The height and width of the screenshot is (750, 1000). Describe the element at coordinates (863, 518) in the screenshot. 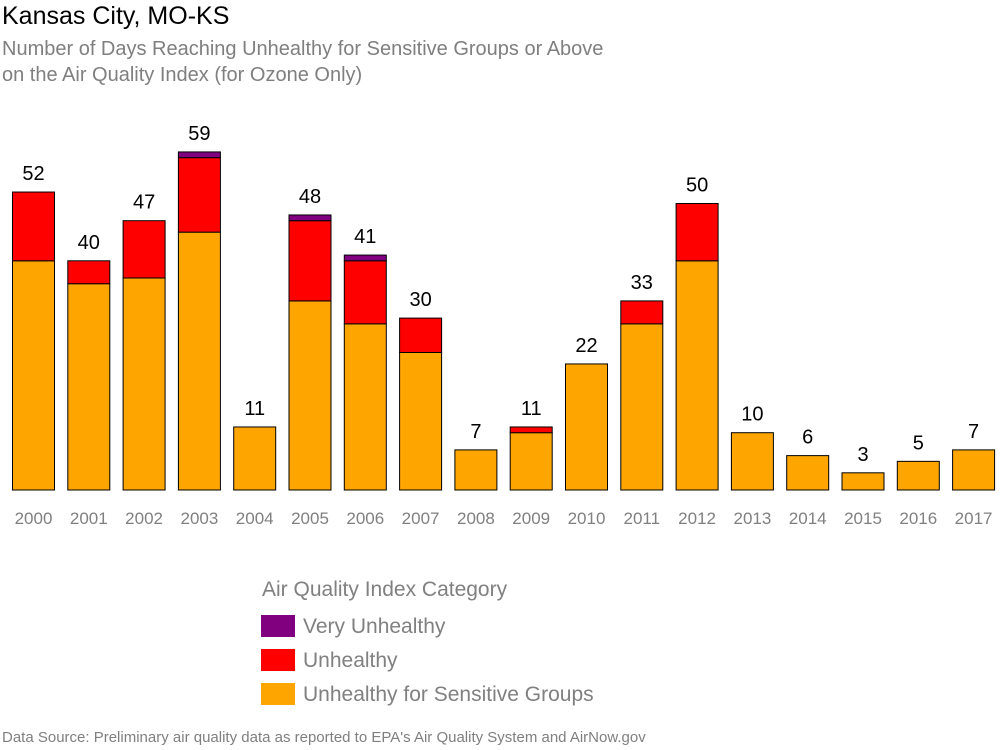

I see `x-tick-label-2015: 2015` at that location.